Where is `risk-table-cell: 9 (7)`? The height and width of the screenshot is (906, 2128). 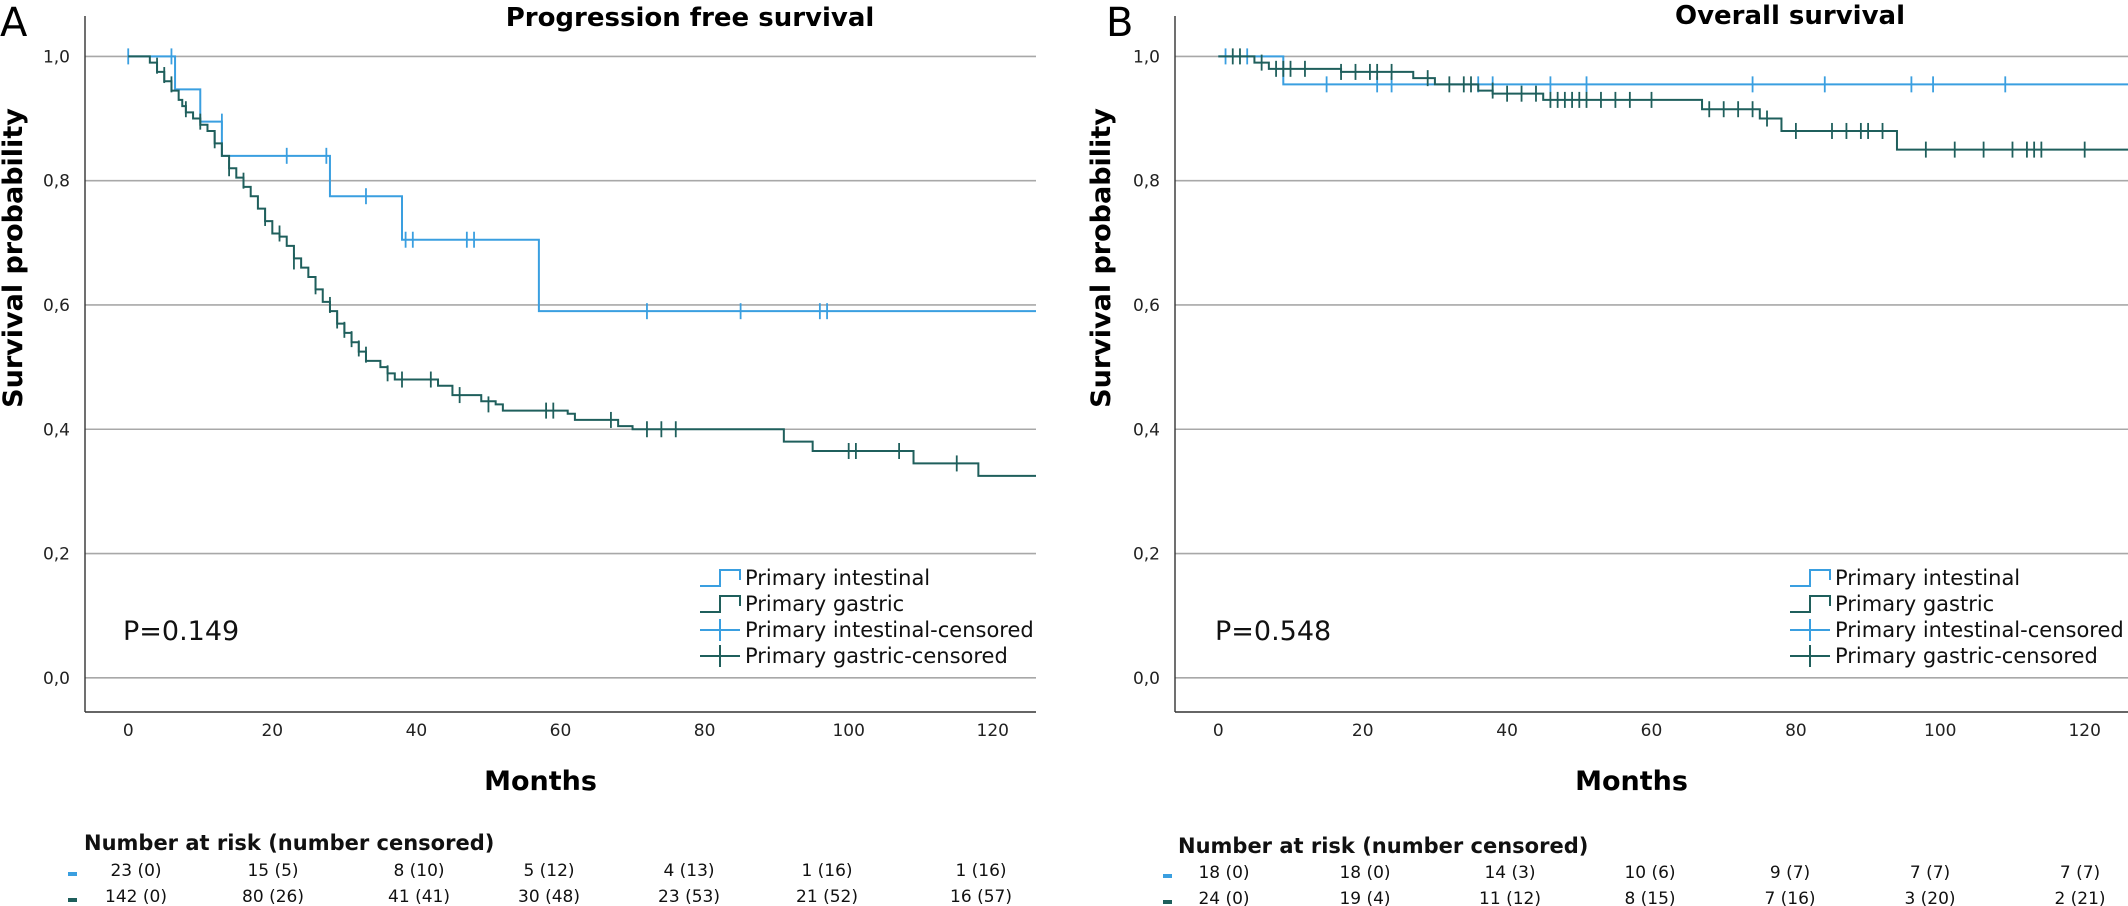 risk-table-cell: 9 (7) is located at coordinates (1790, 873).